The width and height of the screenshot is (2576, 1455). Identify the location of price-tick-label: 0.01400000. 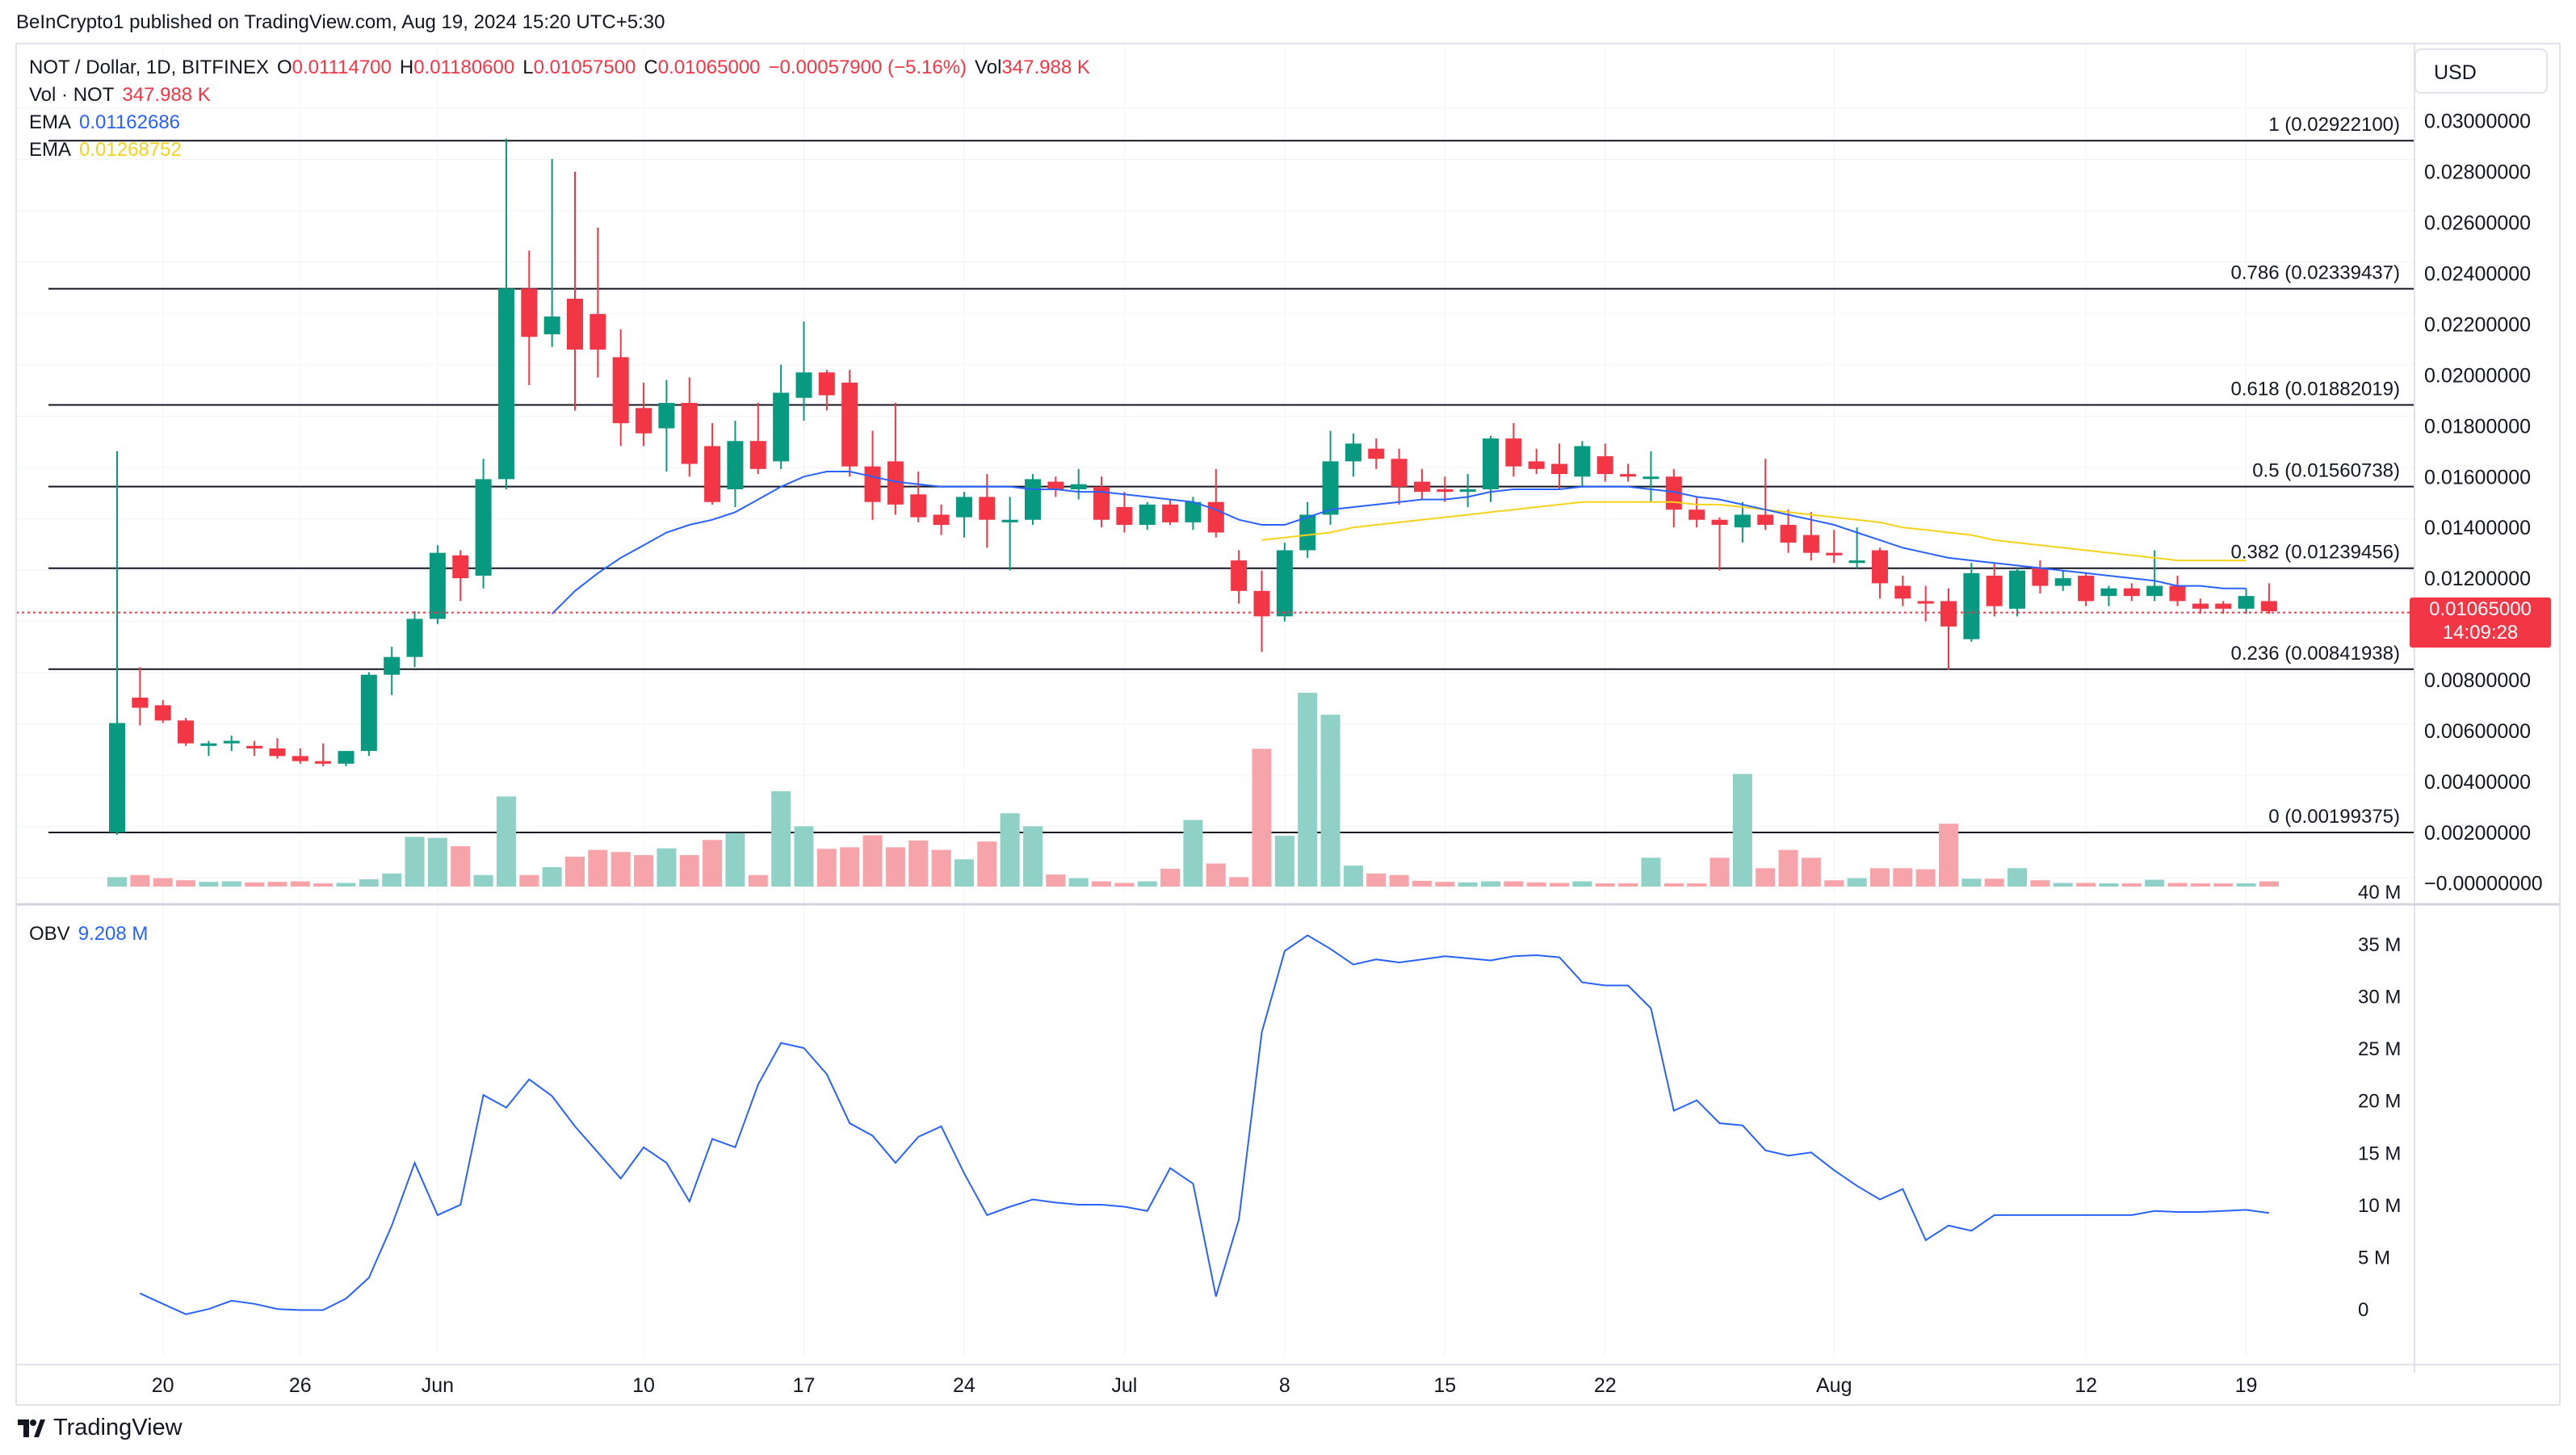
(2477, 528).